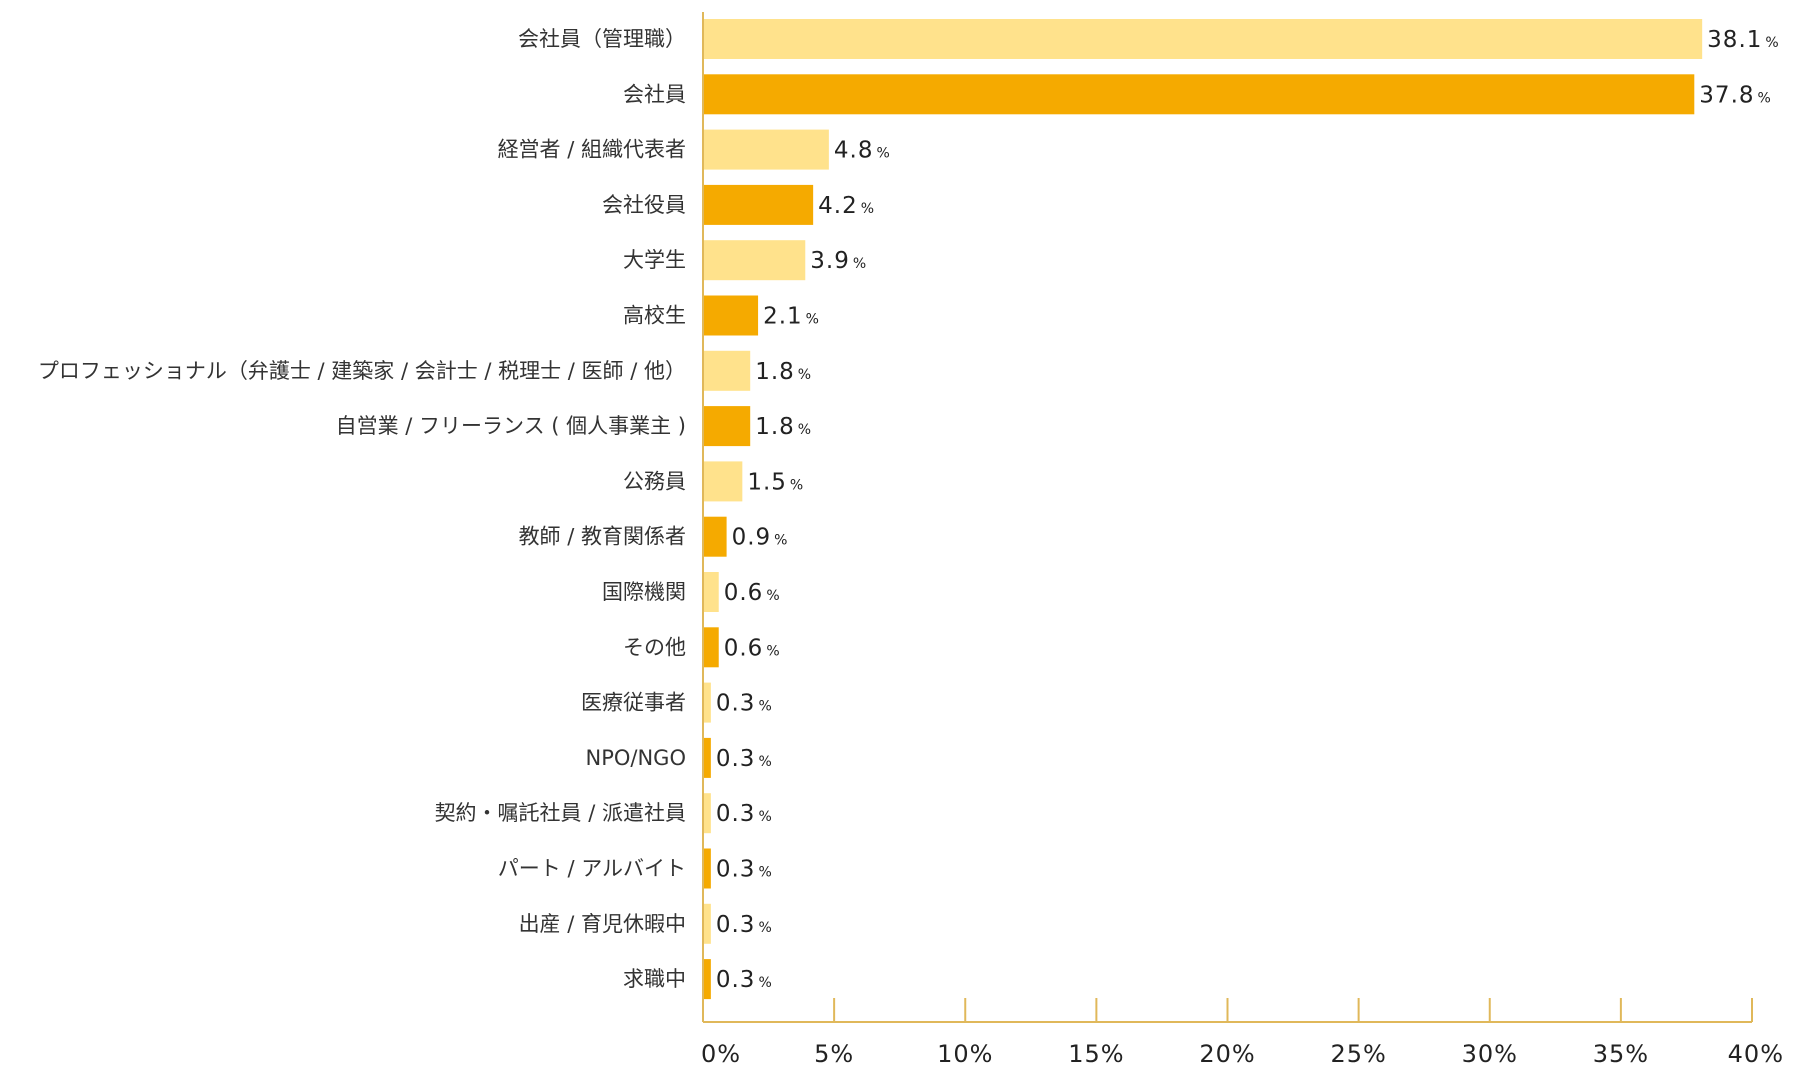 This screenshot has height=1082, width=1800. I want to click on value-unit-2: %, so click(882, 154).